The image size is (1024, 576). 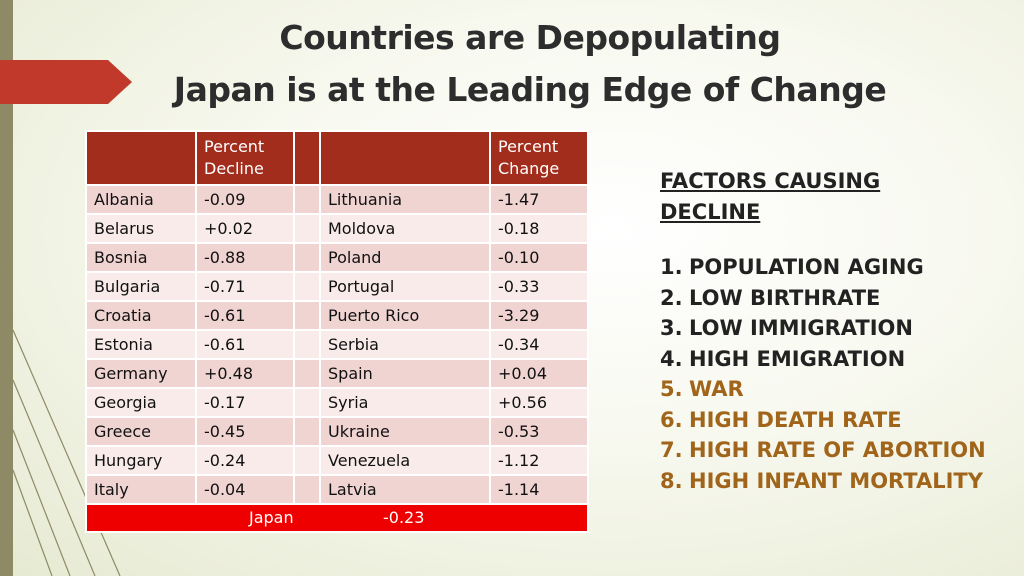 What do you see at coordinates (530, 89) in the screenshot?
I see `page-title-line2: Japan is at the Leading Edge of Change` at bounding box center [530, 89].